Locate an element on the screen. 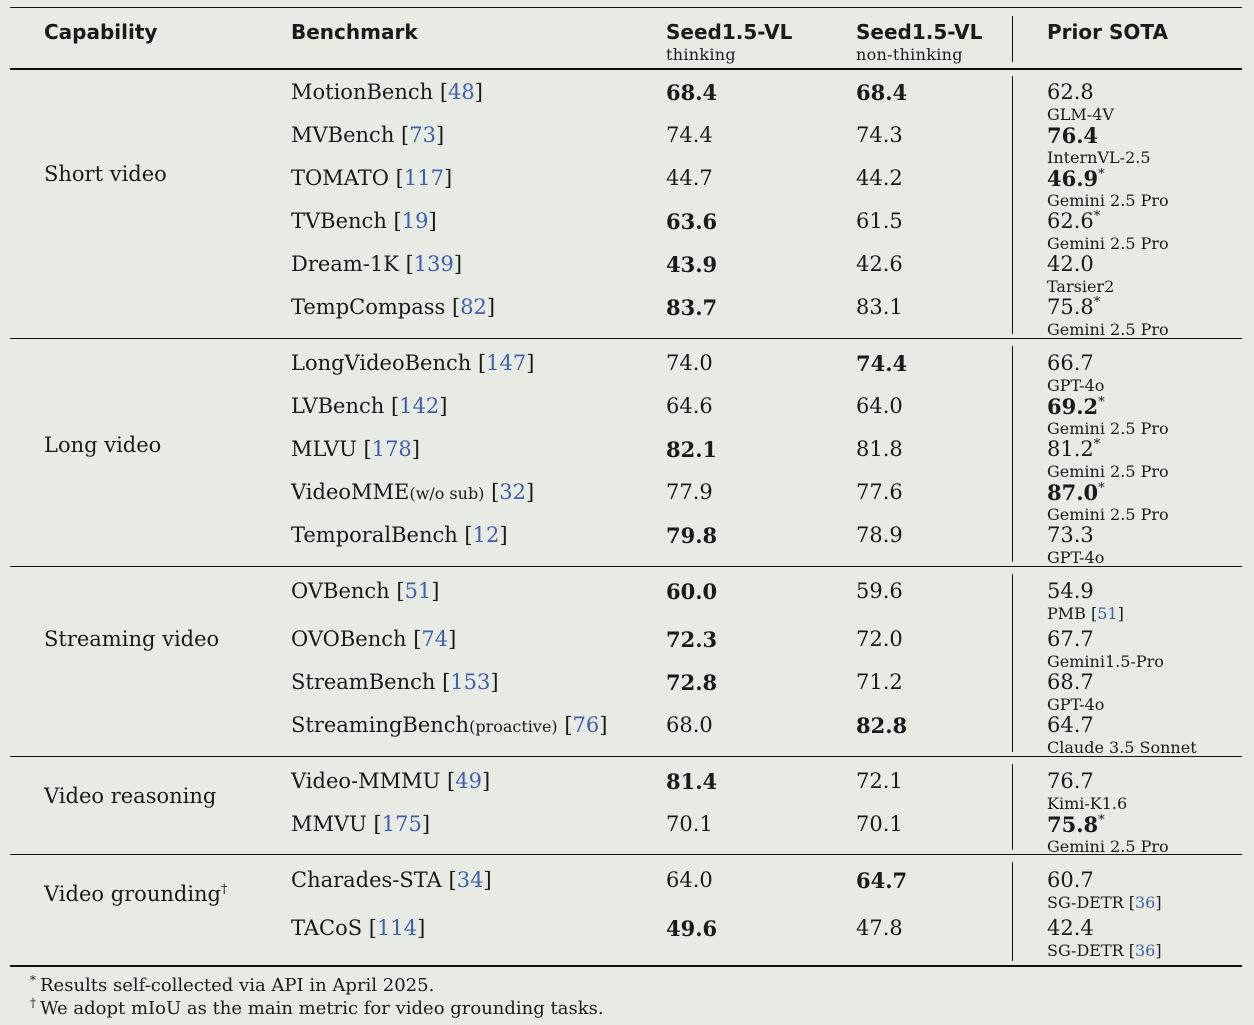  benchmark-qualifier: (proactive) is located at coordinates (513, 726).